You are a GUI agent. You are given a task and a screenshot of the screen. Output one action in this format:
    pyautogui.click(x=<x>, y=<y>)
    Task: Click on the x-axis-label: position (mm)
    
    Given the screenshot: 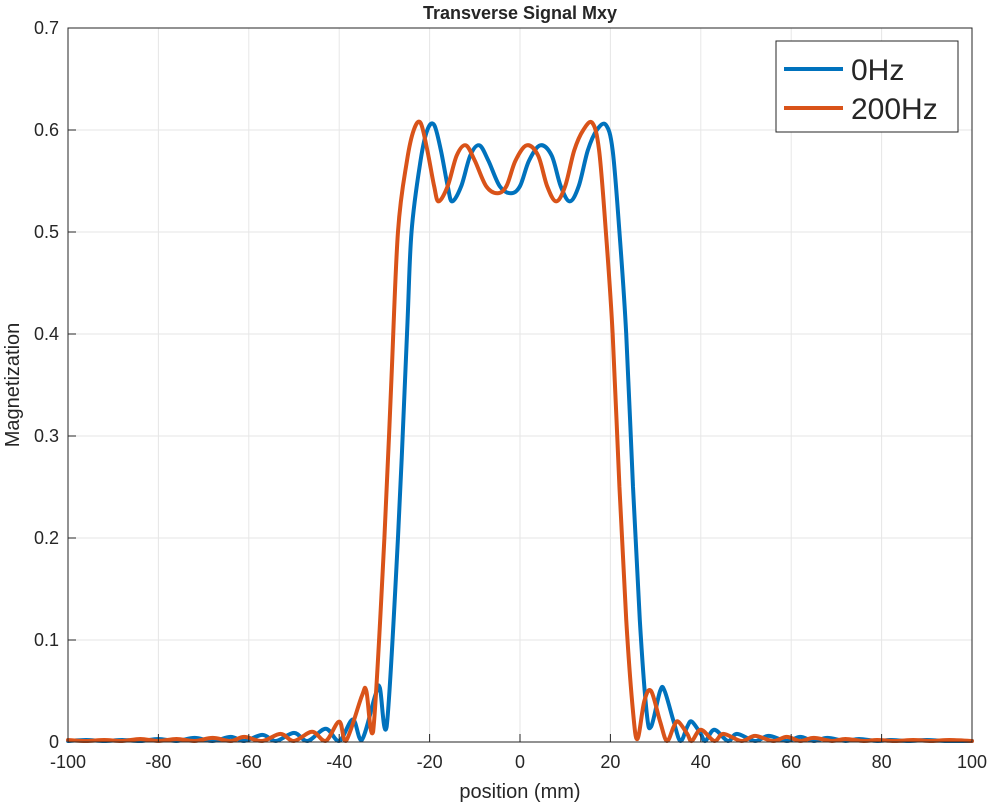 What is the action you would take?
    pyautogui.click(x=519, y=792)
    